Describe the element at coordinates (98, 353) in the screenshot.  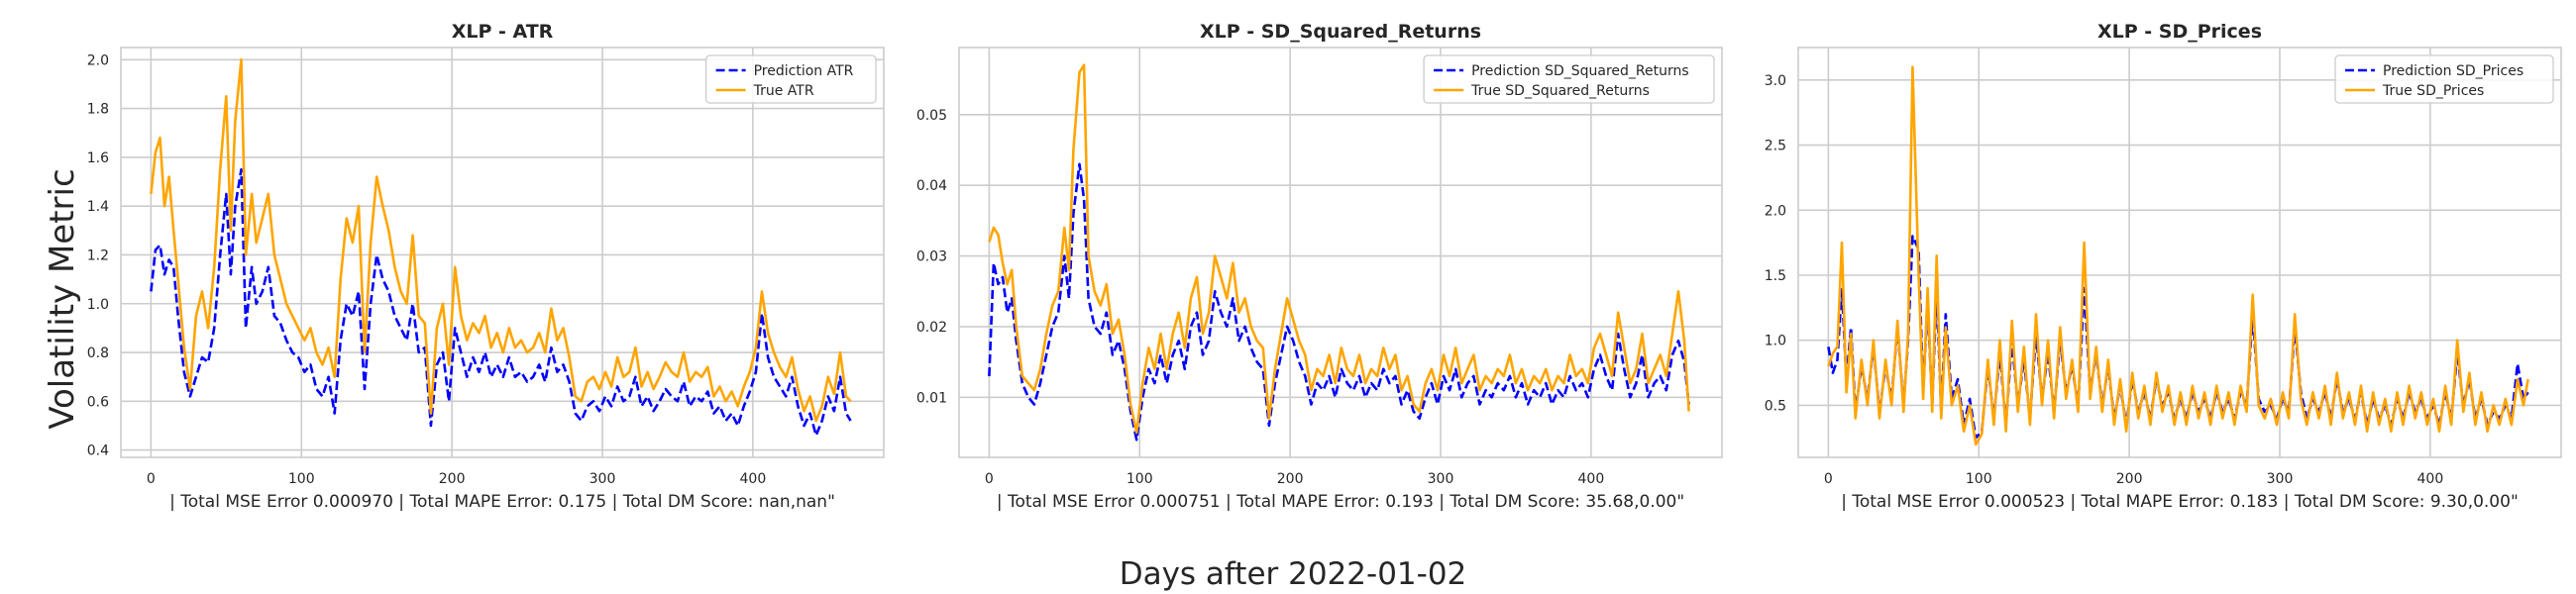
I see `y-tick-label: 0.8` at that location.